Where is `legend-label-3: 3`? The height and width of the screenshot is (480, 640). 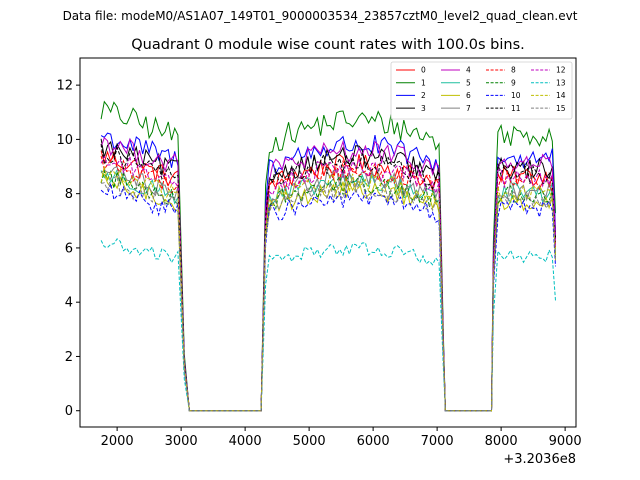
legend-label-3: 3 is located at coordinates (423, 108).